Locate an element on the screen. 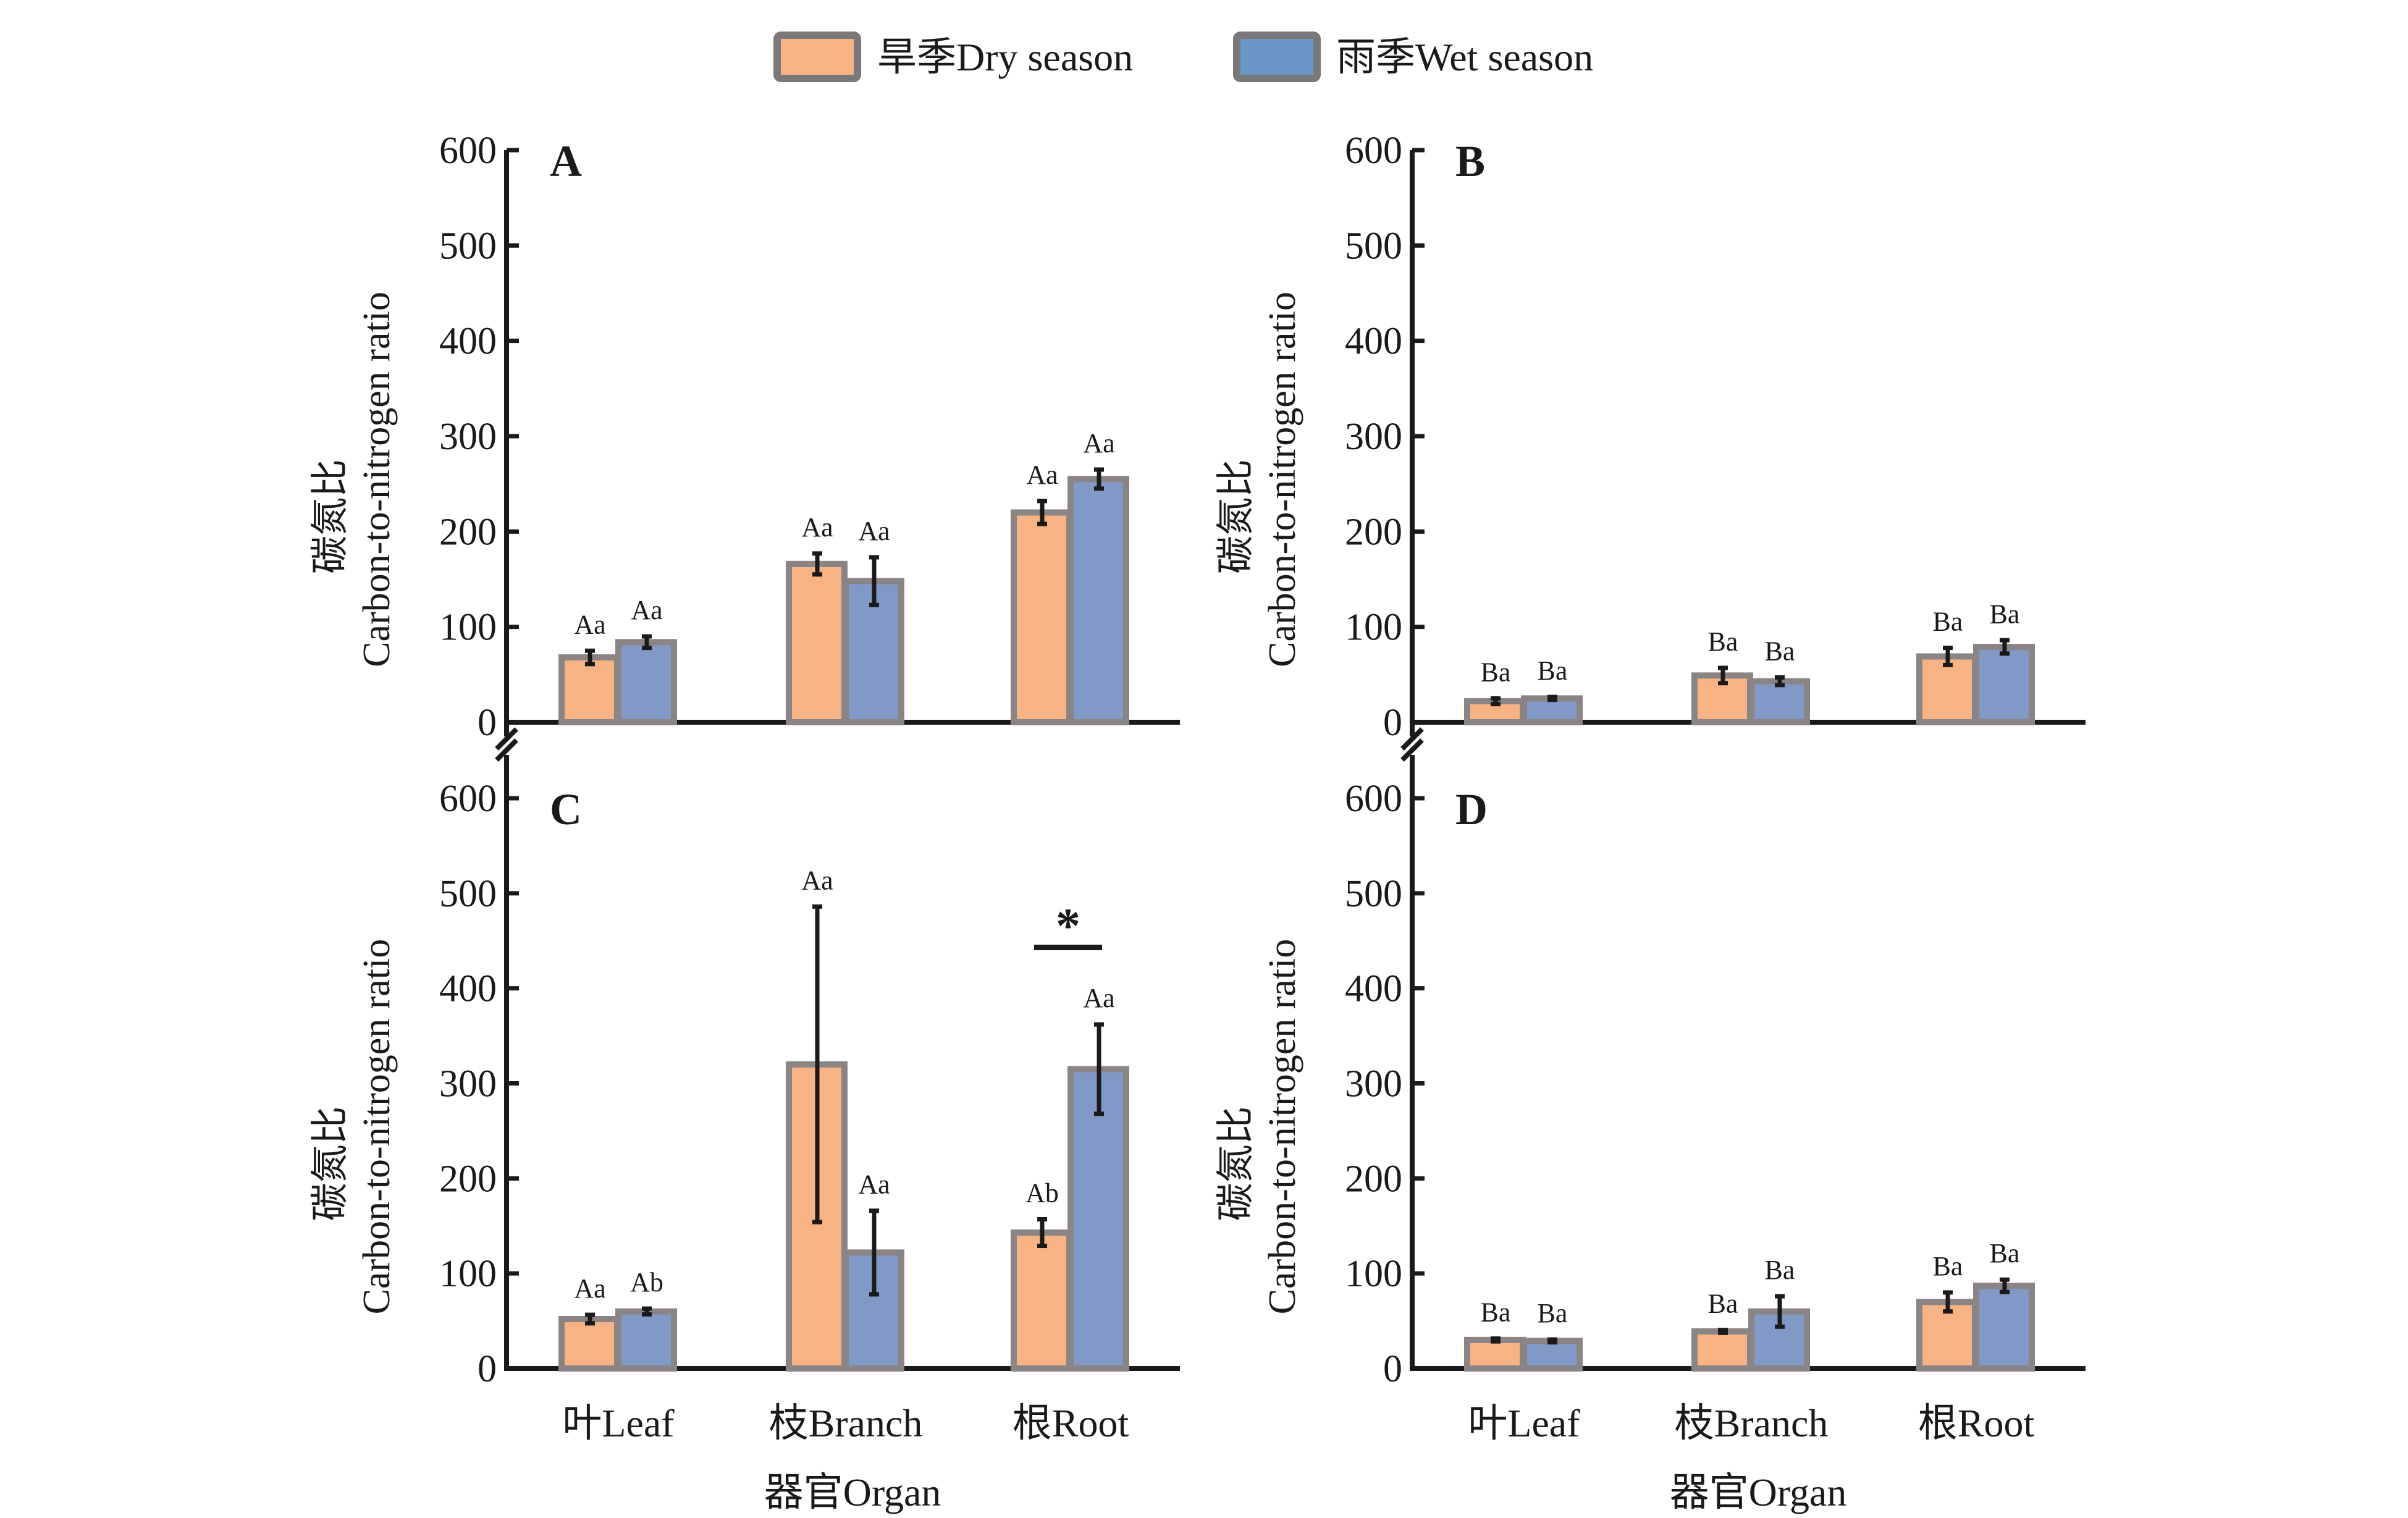 Image resolution: width=2408 pixels, height=1518 pixels. legend-item-dry: 旱季Dry season is located at coordinates (953, 57).